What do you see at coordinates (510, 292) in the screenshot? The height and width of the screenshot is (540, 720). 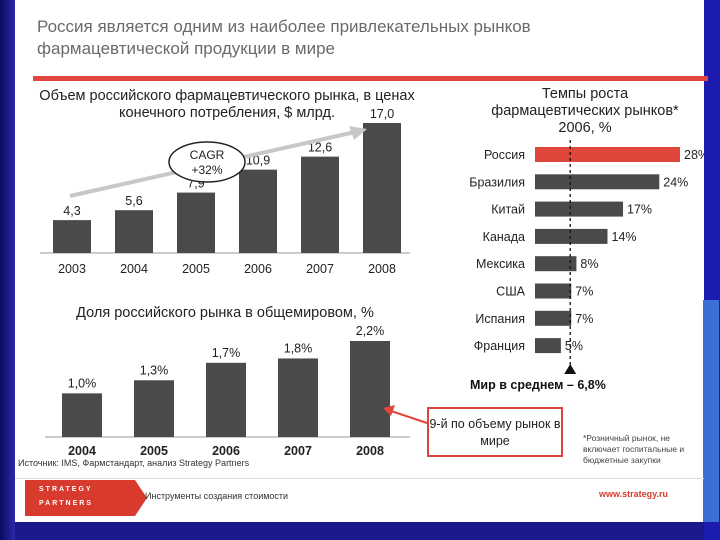 I see `chart3-category-label: США` at bounding box center [510, 292].